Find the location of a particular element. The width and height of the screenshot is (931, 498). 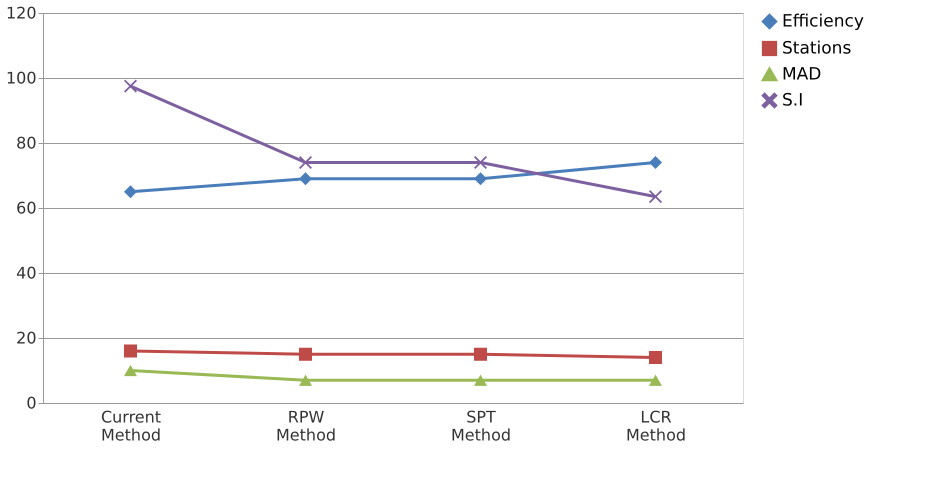

y-tick-label: 120 is located at coordinates (21, 13).